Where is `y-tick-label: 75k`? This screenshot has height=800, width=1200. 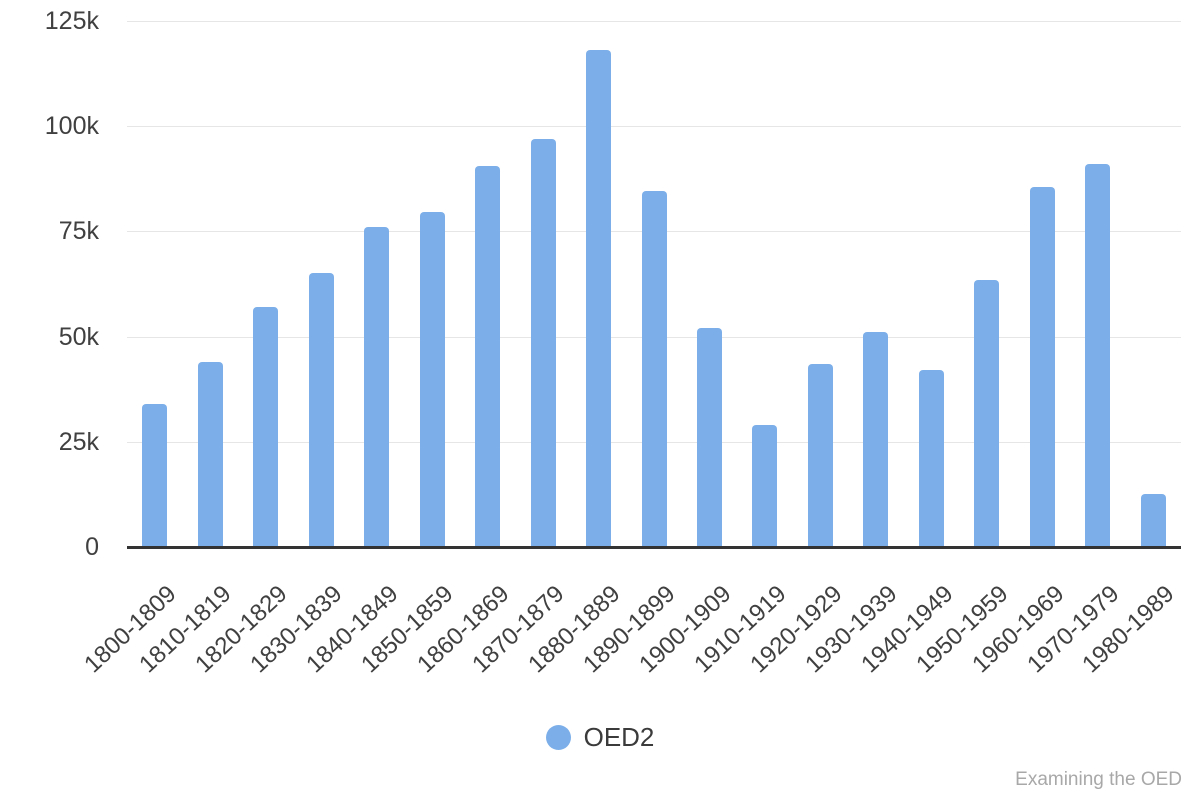 y-tick-label: 75k is located at coordinates (78, 231).